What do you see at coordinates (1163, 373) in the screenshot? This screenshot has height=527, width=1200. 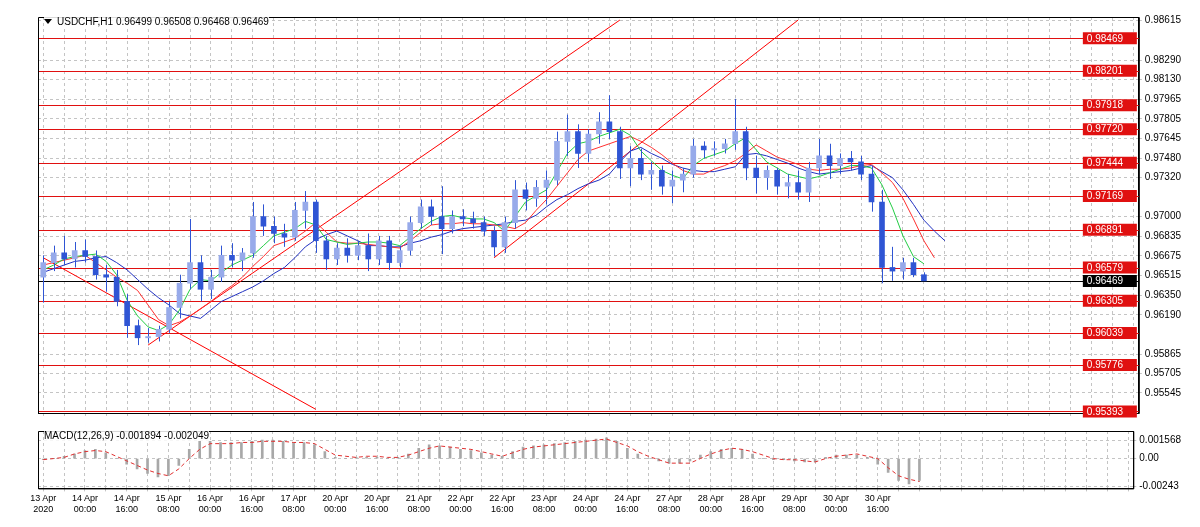 I see `y-tick-label: 0.95705` at bounding box center [1163, 373].